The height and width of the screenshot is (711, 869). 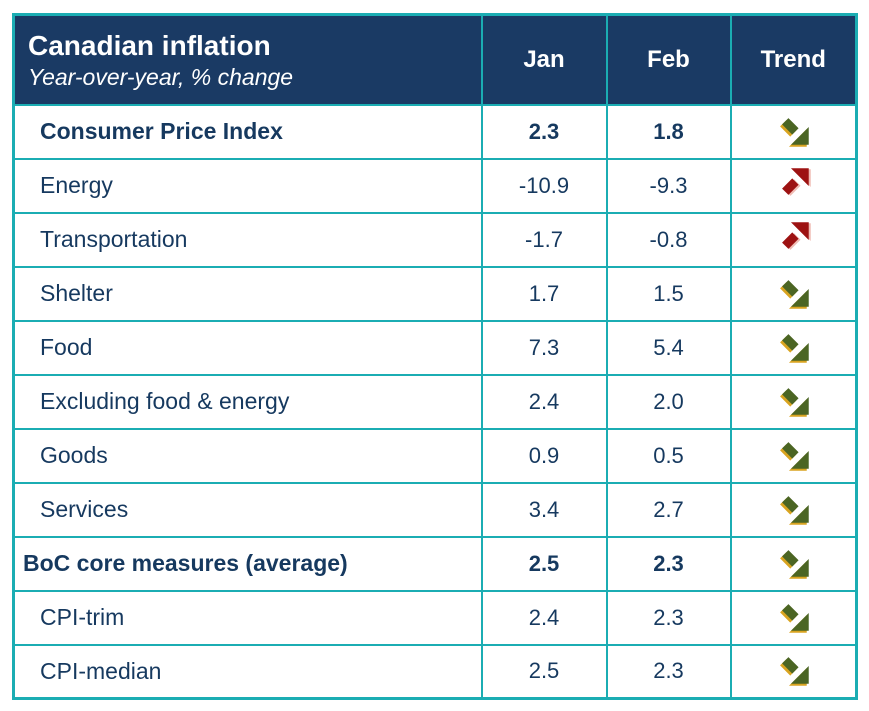 I want to click on jan-value: -10.9, so click(x=544, y=185).